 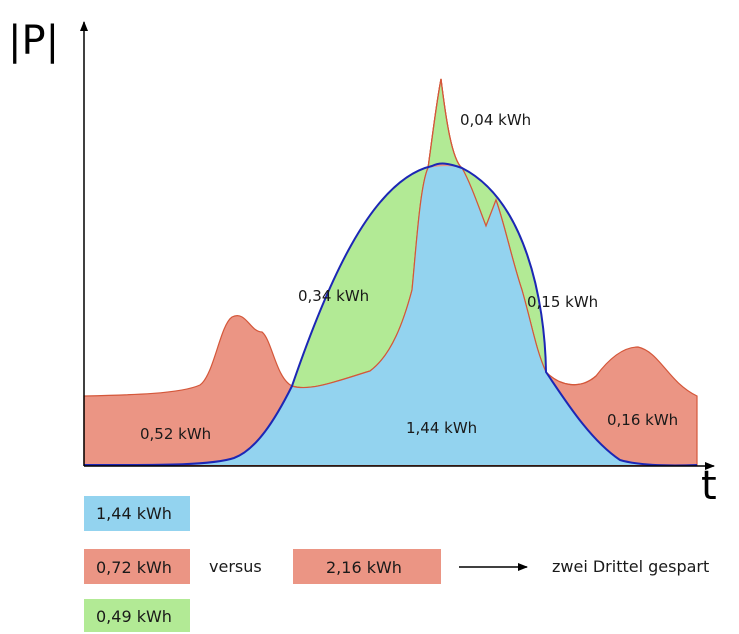 What do you see at coordinates (562, 302) in the screenshot?
I see `green-right-label: 0,15 kWh` at bounding box center [562, 302].